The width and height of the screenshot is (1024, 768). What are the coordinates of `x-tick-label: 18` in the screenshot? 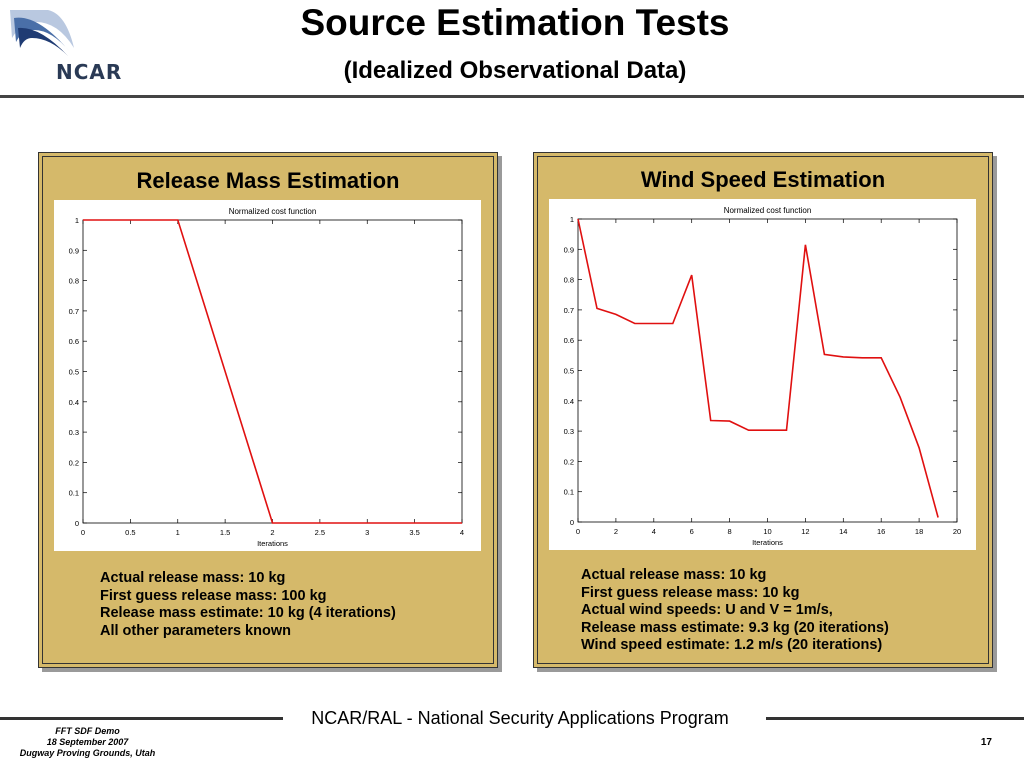 It's located at (919, 531).